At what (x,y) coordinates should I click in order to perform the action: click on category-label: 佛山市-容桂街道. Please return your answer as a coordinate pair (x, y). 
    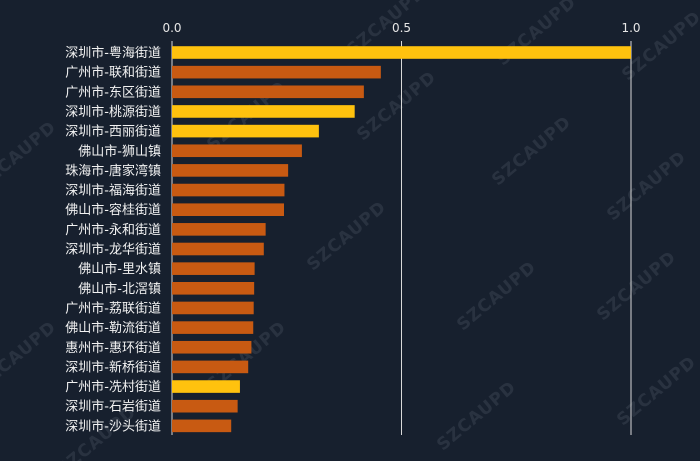
    Looking at the image, I should click on (113, 210).